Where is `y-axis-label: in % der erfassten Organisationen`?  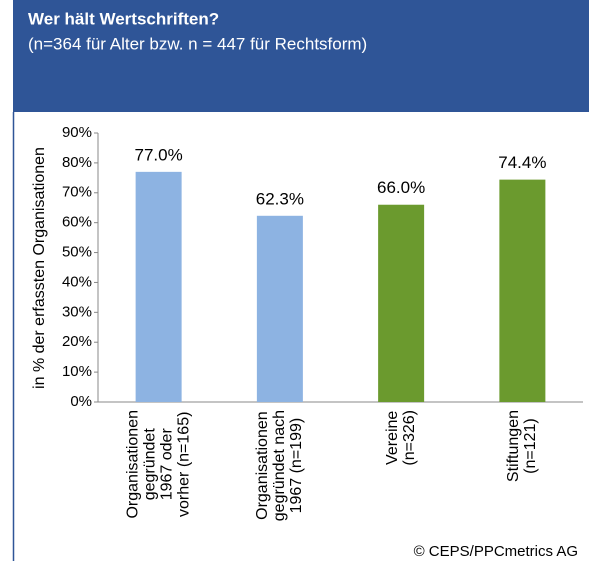
y-axis-label: in % der erfassten Organisationen is located at coordinates (39, 268).